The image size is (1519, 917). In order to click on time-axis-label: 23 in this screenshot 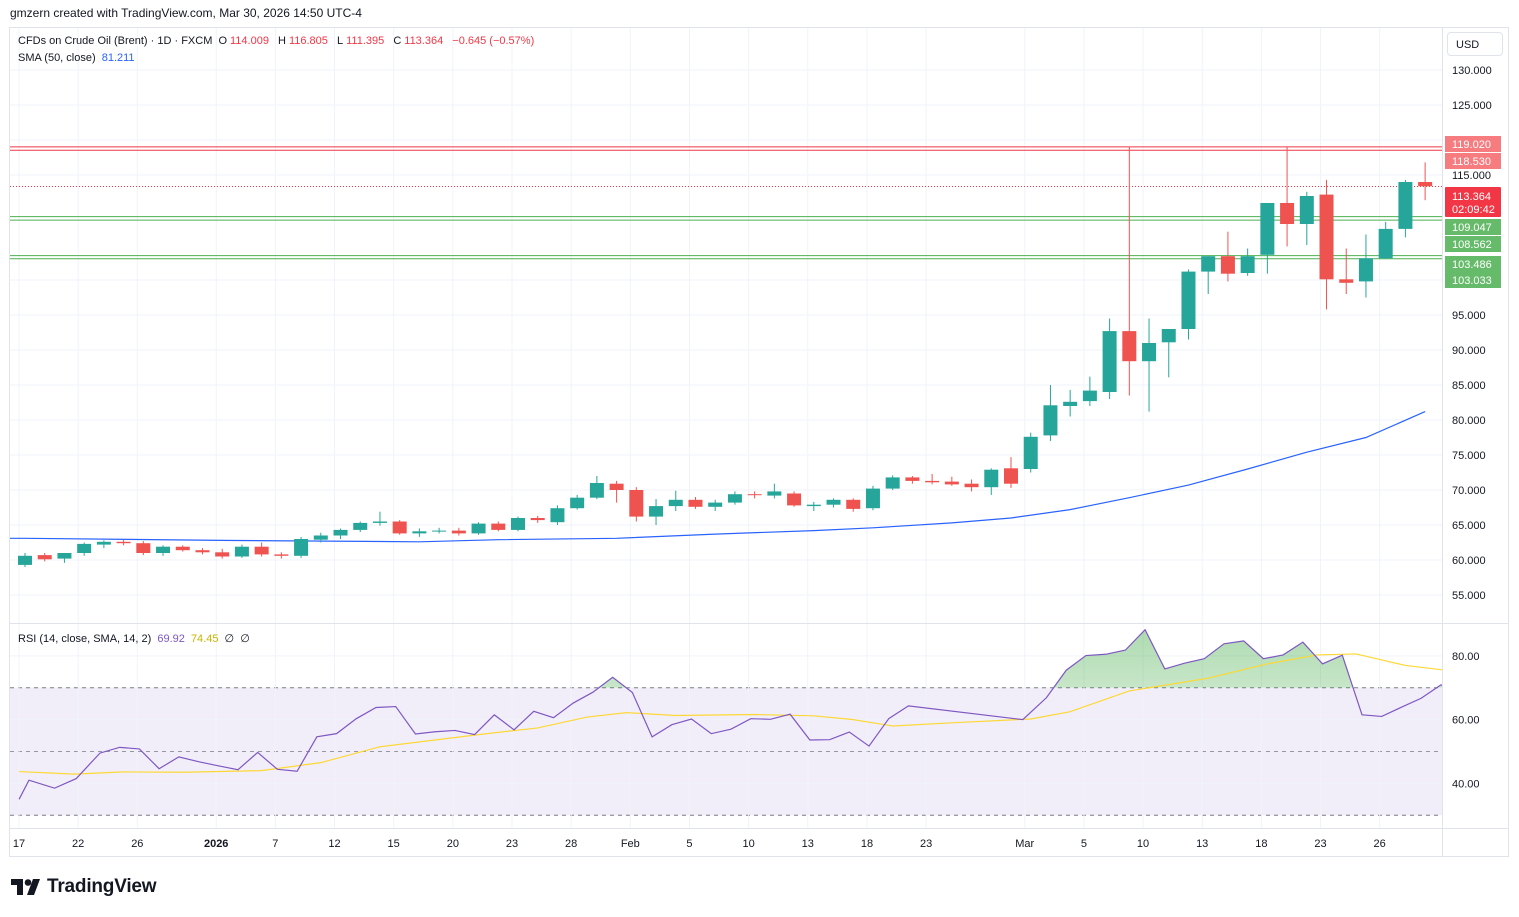, I will do `click(926, 844)`.